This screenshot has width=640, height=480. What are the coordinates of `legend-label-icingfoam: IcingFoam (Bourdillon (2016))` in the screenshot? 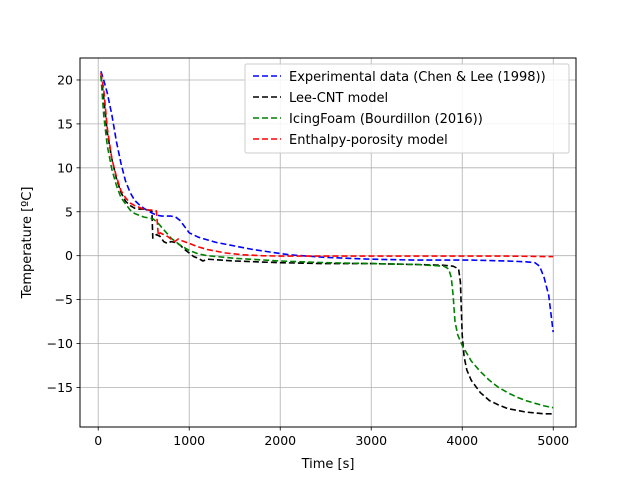 It's located at (386, 119).